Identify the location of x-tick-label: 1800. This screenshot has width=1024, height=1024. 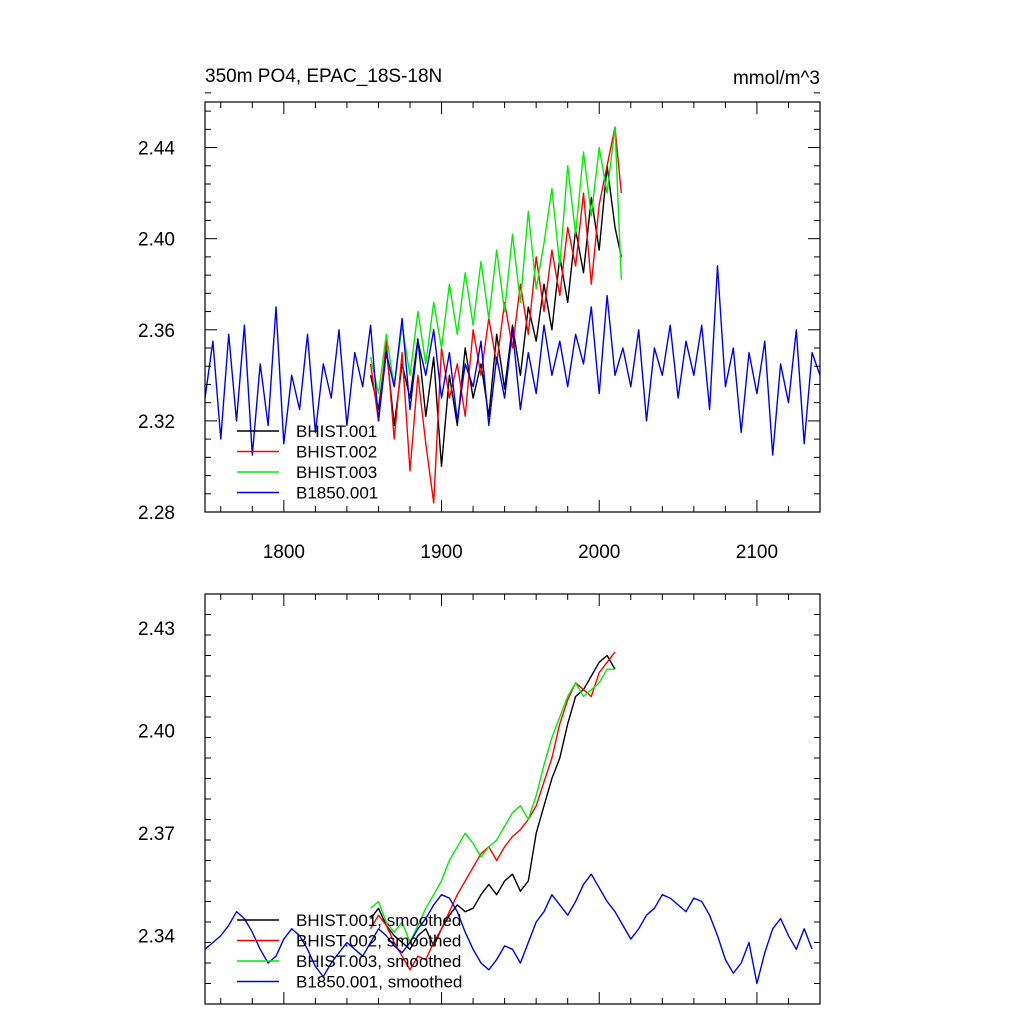
(284, 552).